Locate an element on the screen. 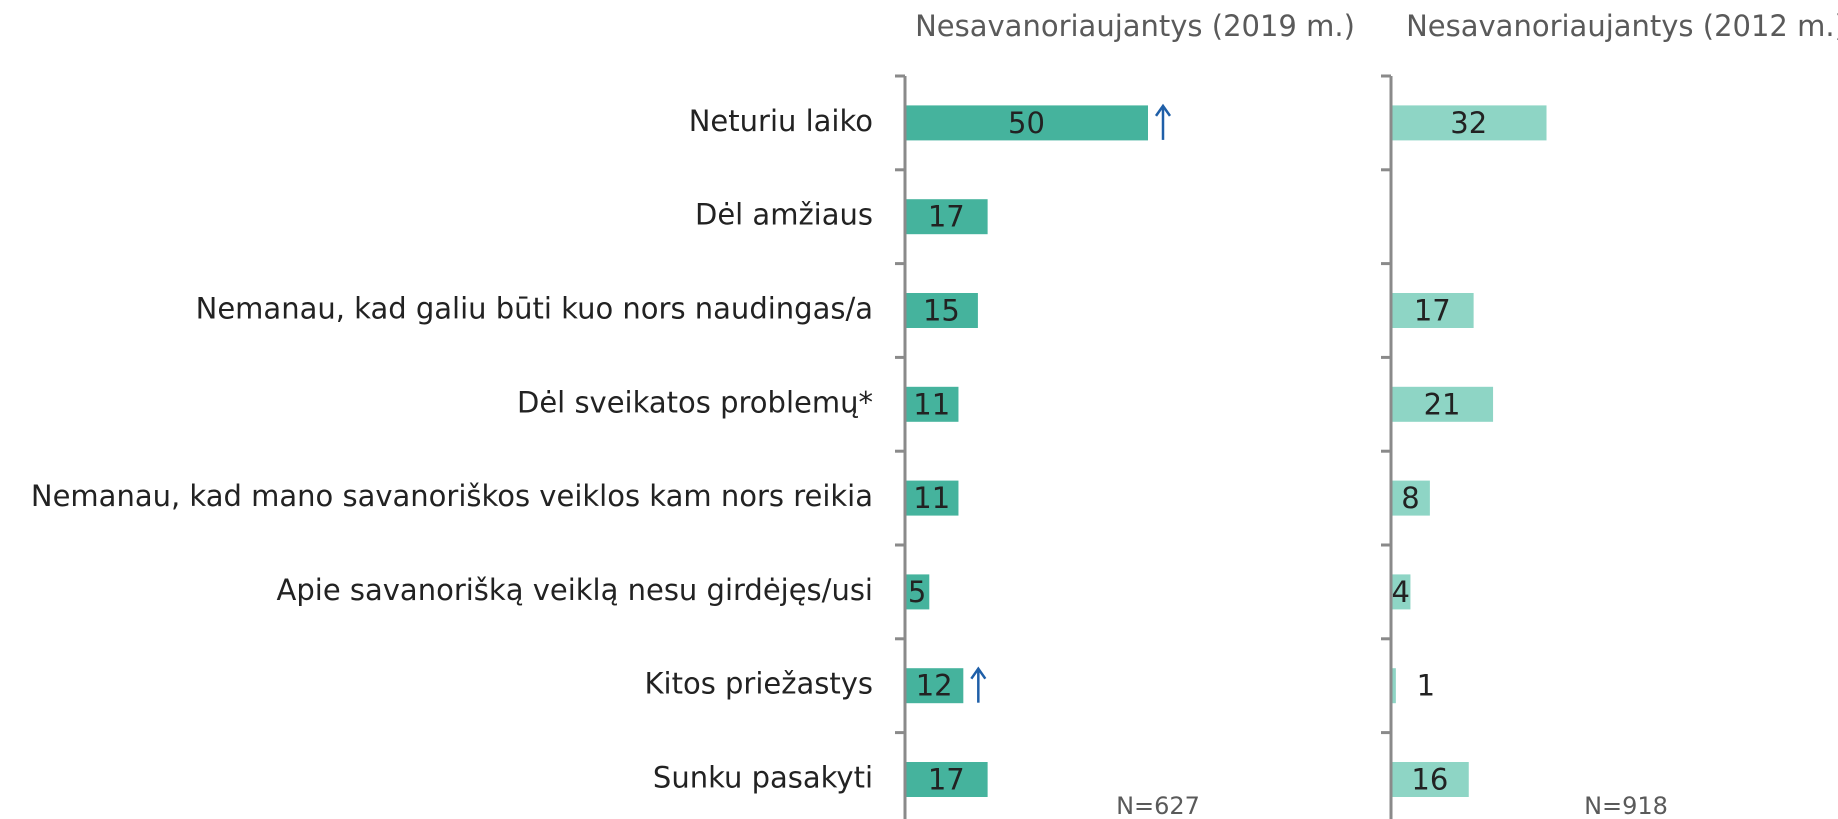  value-label: 15 is located at coordinates (941, 311).